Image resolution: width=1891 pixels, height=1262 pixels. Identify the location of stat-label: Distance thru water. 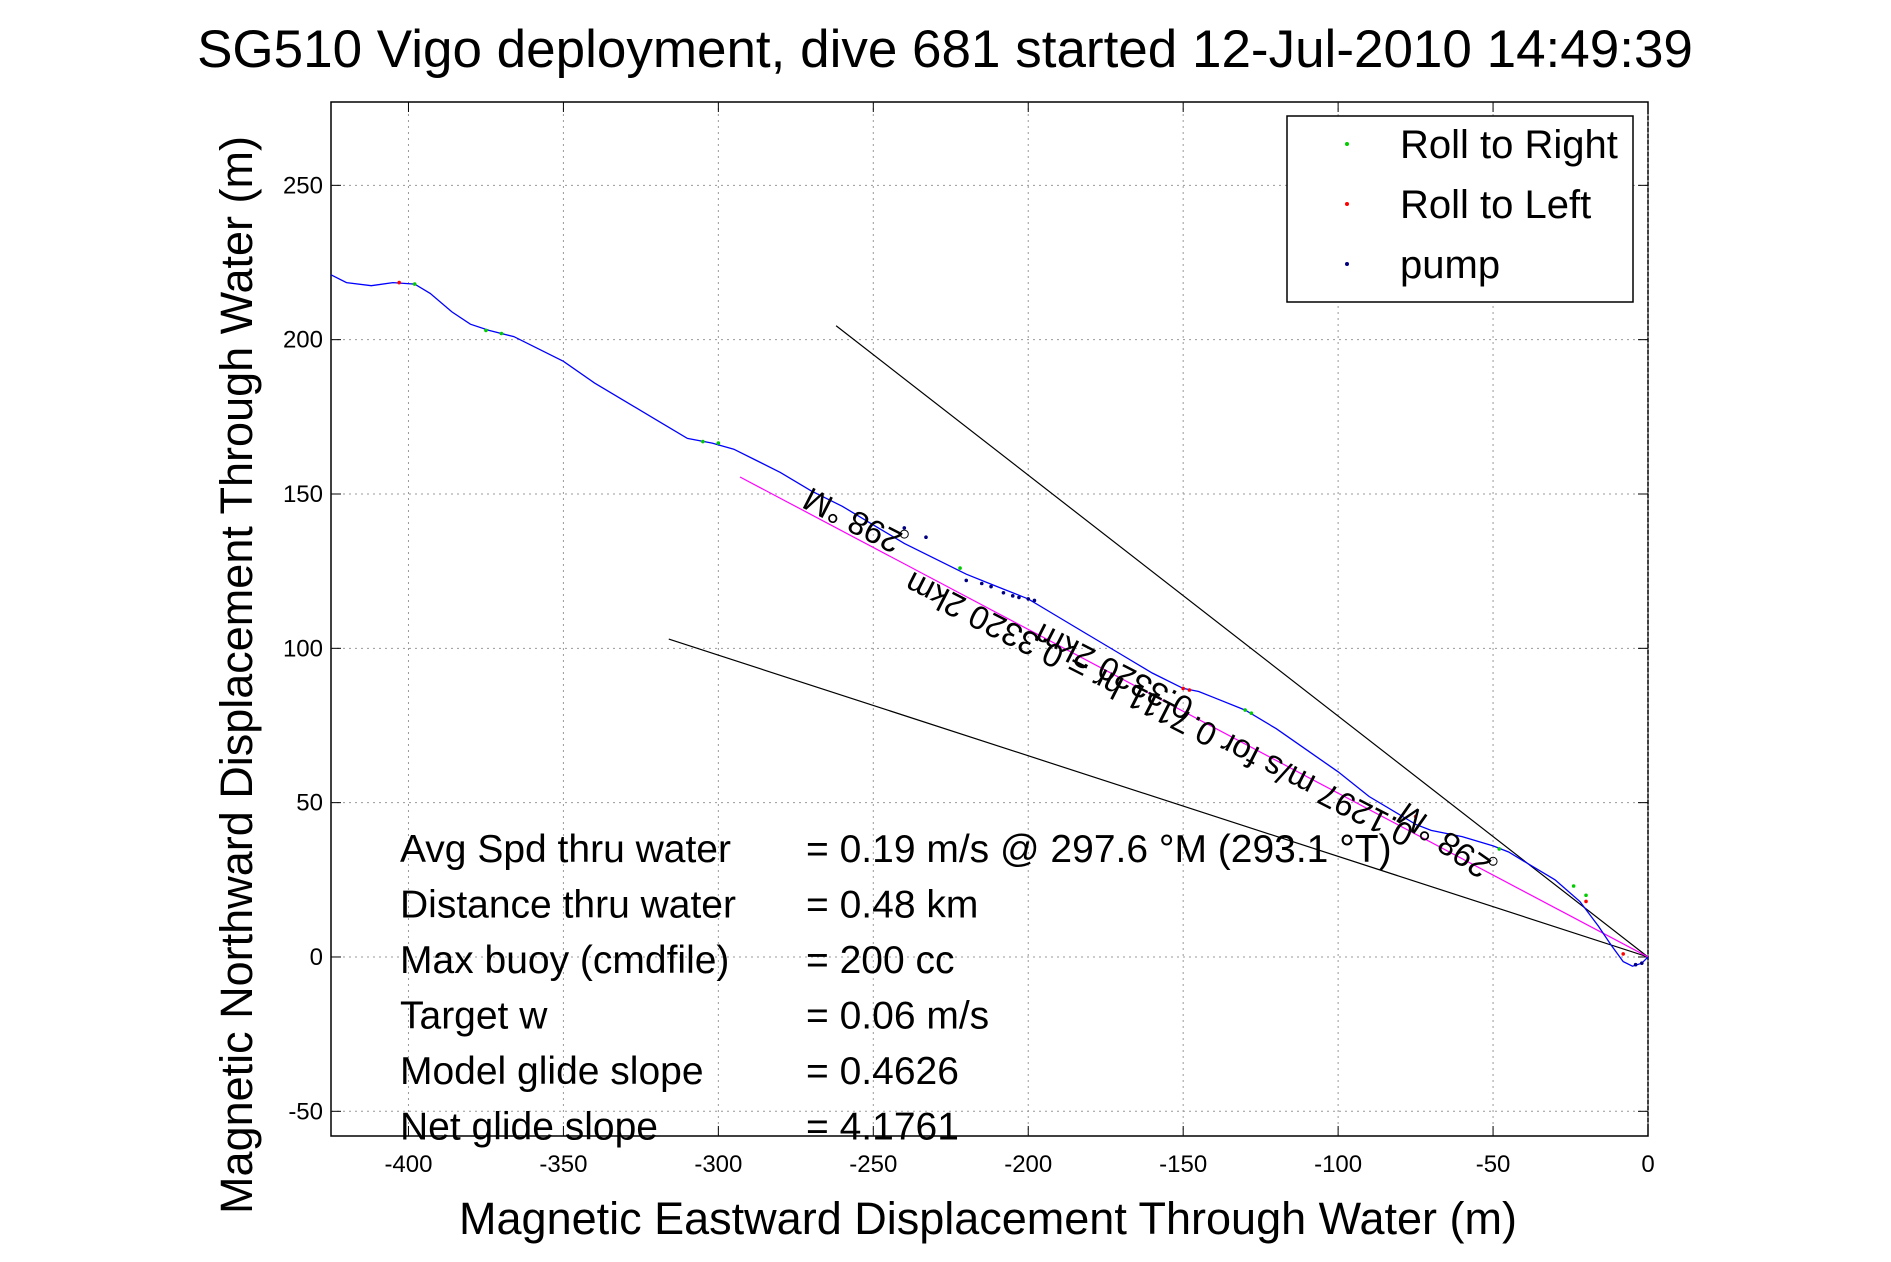
(568, 905).